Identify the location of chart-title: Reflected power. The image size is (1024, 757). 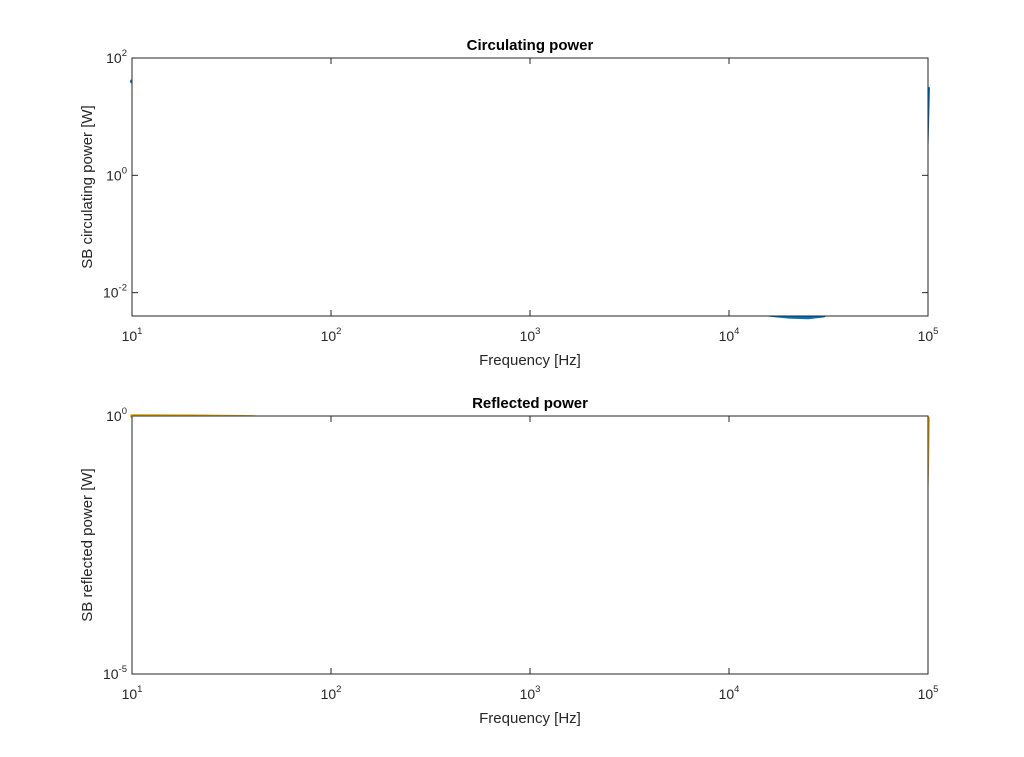
(530, 403).